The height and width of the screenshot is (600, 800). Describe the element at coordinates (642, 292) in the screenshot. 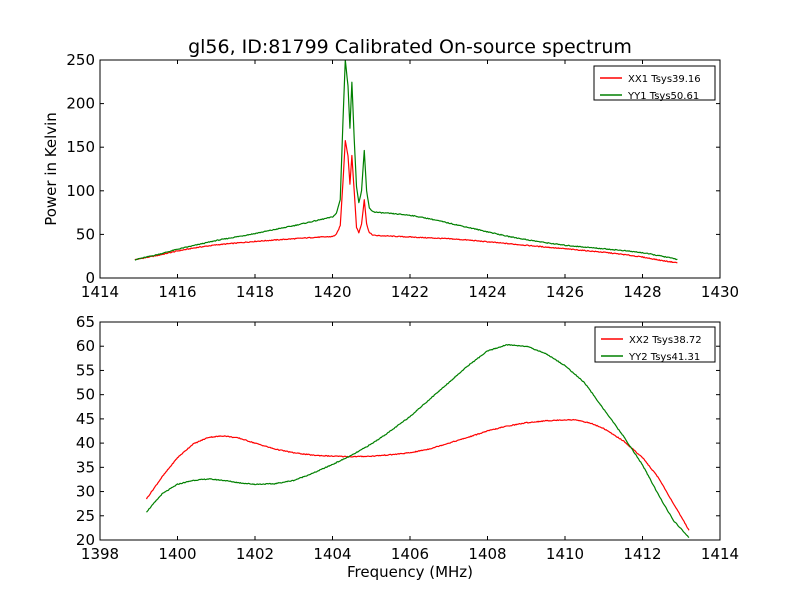

I see `x-tick-label: 1428` at that location.